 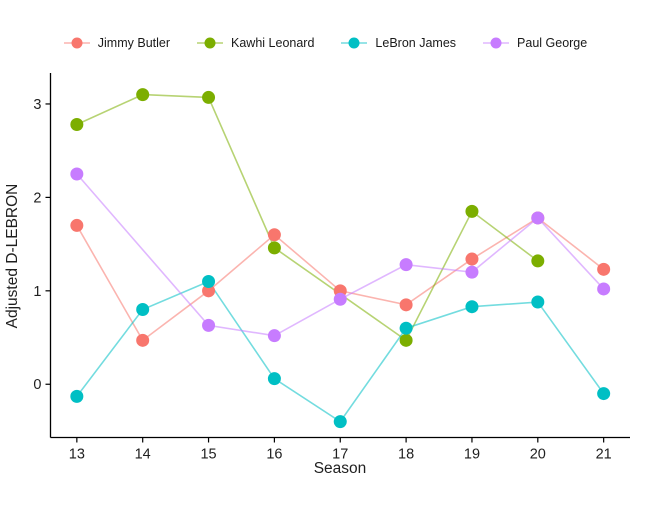 What do you see at coordinates (472, 455) in the screenshot?
I see `x-tick-label: 19` at bounding box center [472, 455].